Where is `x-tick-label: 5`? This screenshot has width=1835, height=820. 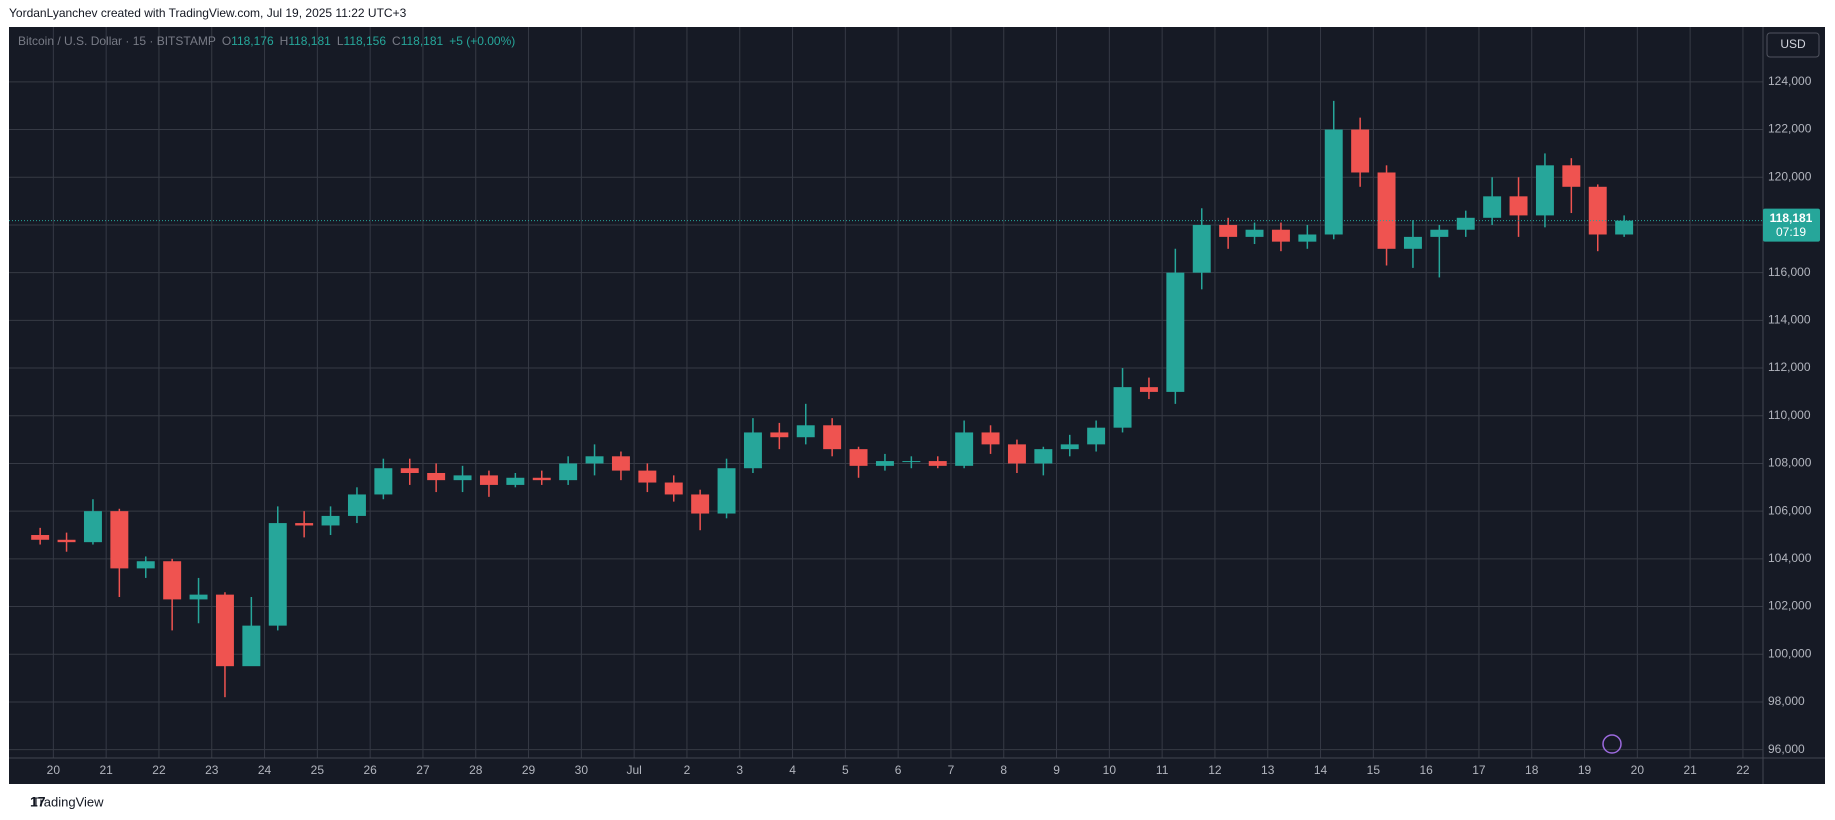
x-tick-label: 5 is located at coordinates (845, 770).